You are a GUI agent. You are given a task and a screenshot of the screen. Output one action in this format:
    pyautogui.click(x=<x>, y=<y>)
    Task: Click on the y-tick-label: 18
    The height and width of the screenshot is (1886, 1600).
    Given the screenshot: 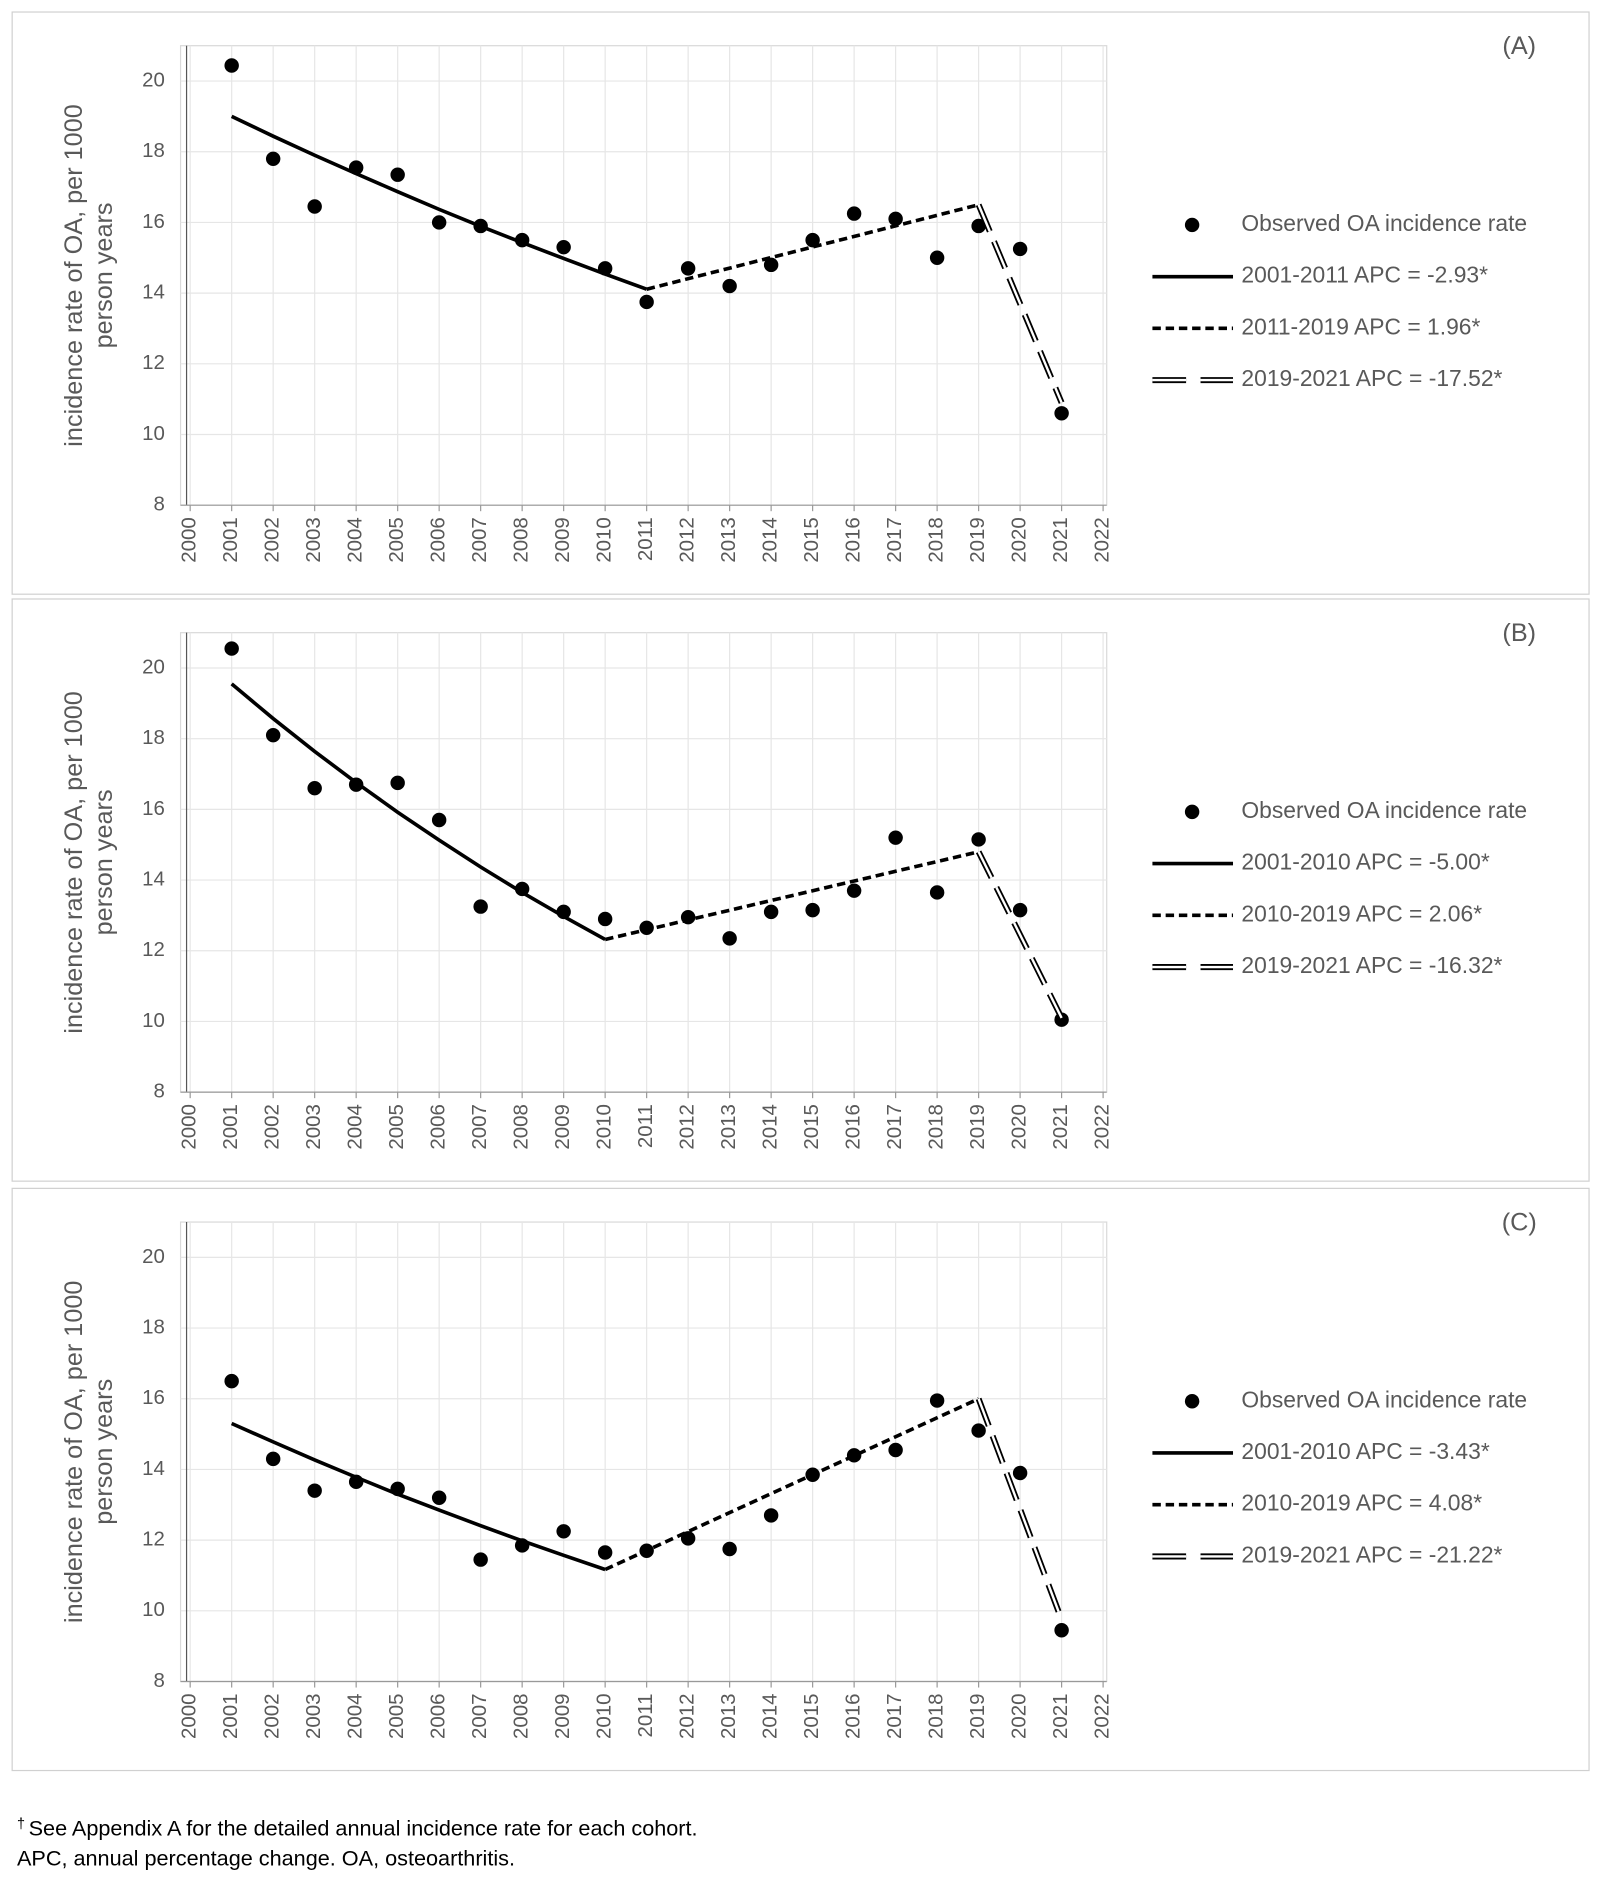 What is the action you would take?
    pyautogui.click(x=153, y=1326)
    